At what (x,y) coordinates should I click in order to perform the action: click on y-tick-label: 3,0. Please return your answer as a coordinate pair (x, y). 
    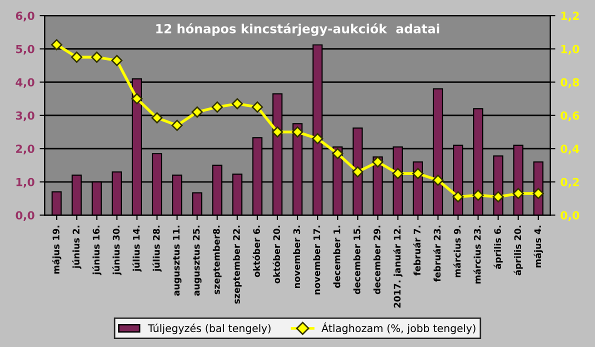
    Looking at the image, I should click on (25, 116).